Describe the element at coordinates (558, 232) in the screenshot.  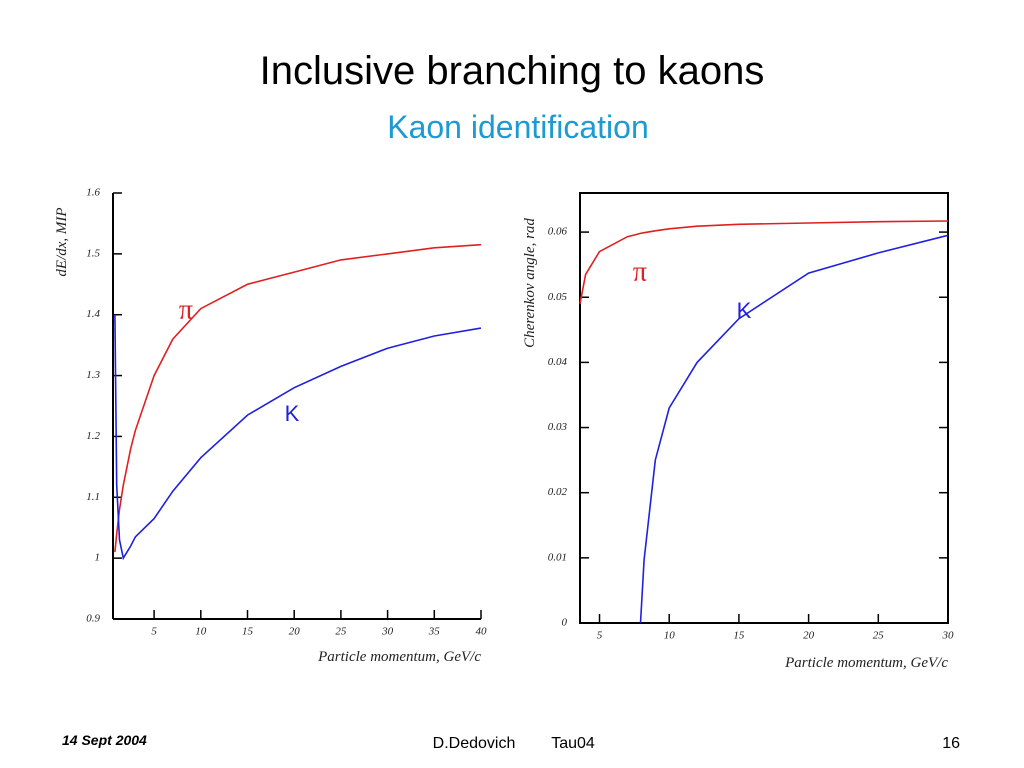
I see `y-tick-label: 0.06` at that location.